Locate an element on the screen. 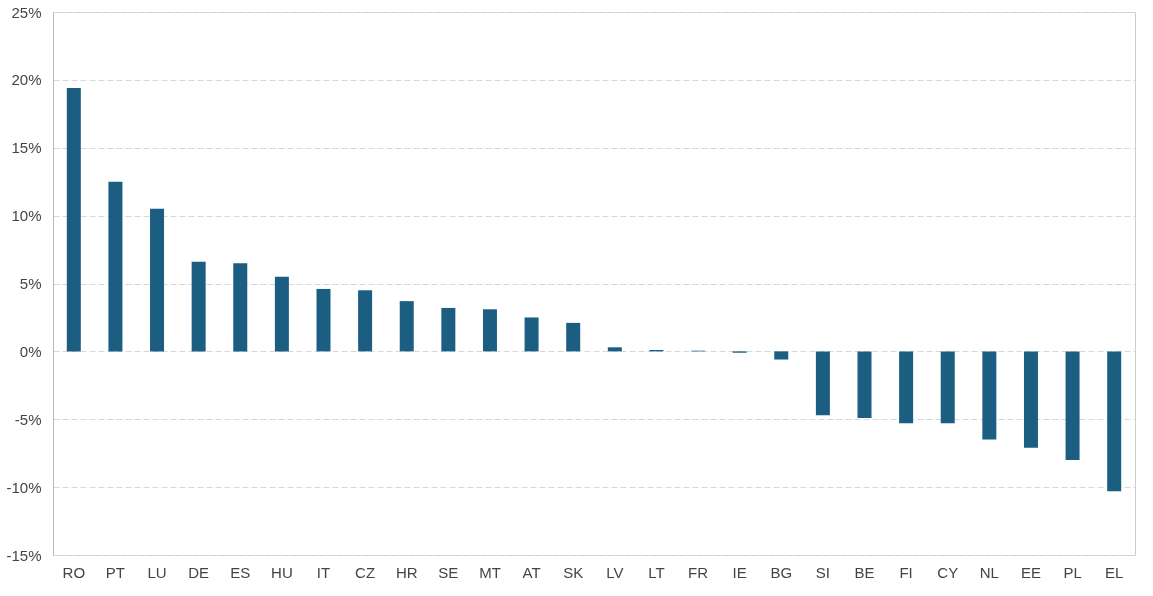  y-tick-label: 15% is located at coordinates (26, 148).